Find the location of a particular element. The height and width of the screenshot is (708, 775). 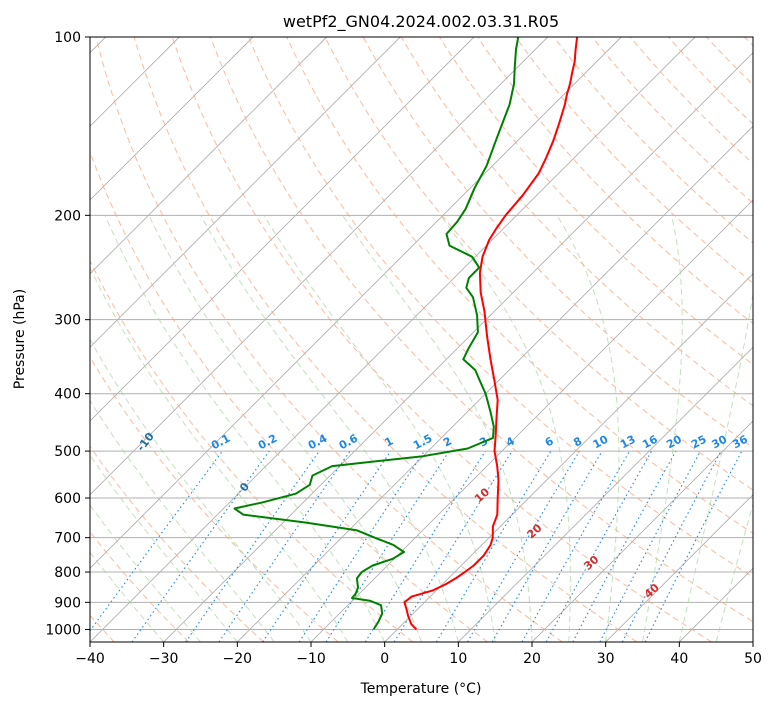

x-tick-label: −10 is located at coordinates (311, 659).